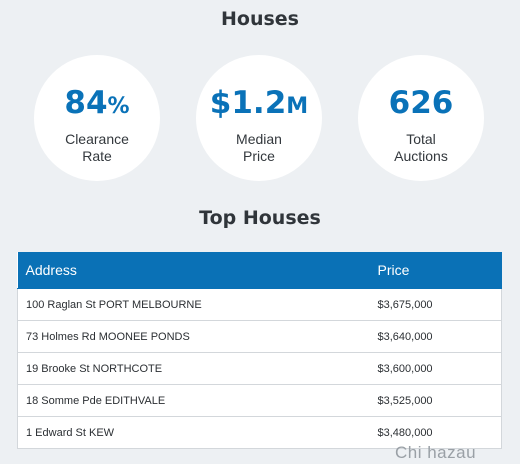 Image resolution: width=520 pixels, height=464 pixels. What do you see at coordinates (260, 218) in the screenshot?
I see `top-houses-title: Top Houses` at bounding box center [260, 218].